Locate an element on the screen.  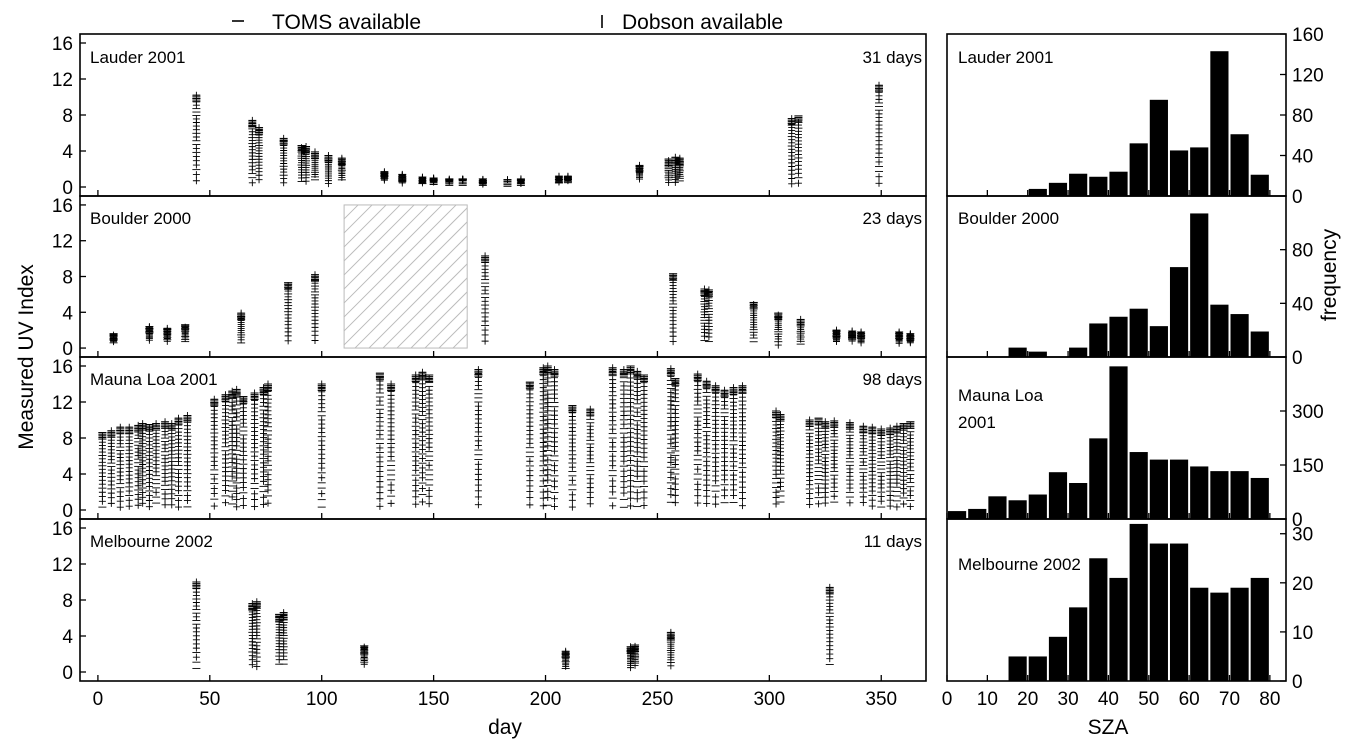
legend-toms-label: TOMS available is located at coordinates (346, 22).